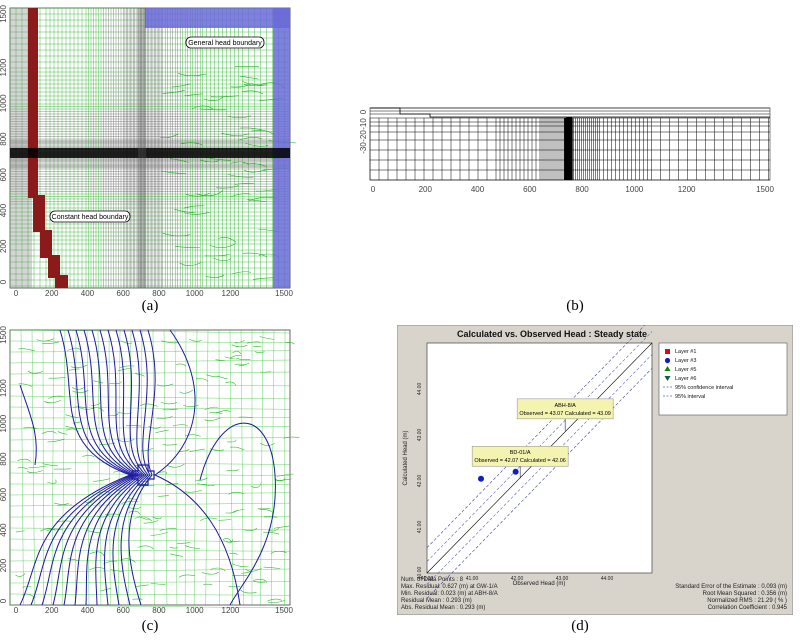 The image size is (800, 640). I want to click on callout-text: Observed = 43.07 Calculated = 43.09, so click(564, 414).